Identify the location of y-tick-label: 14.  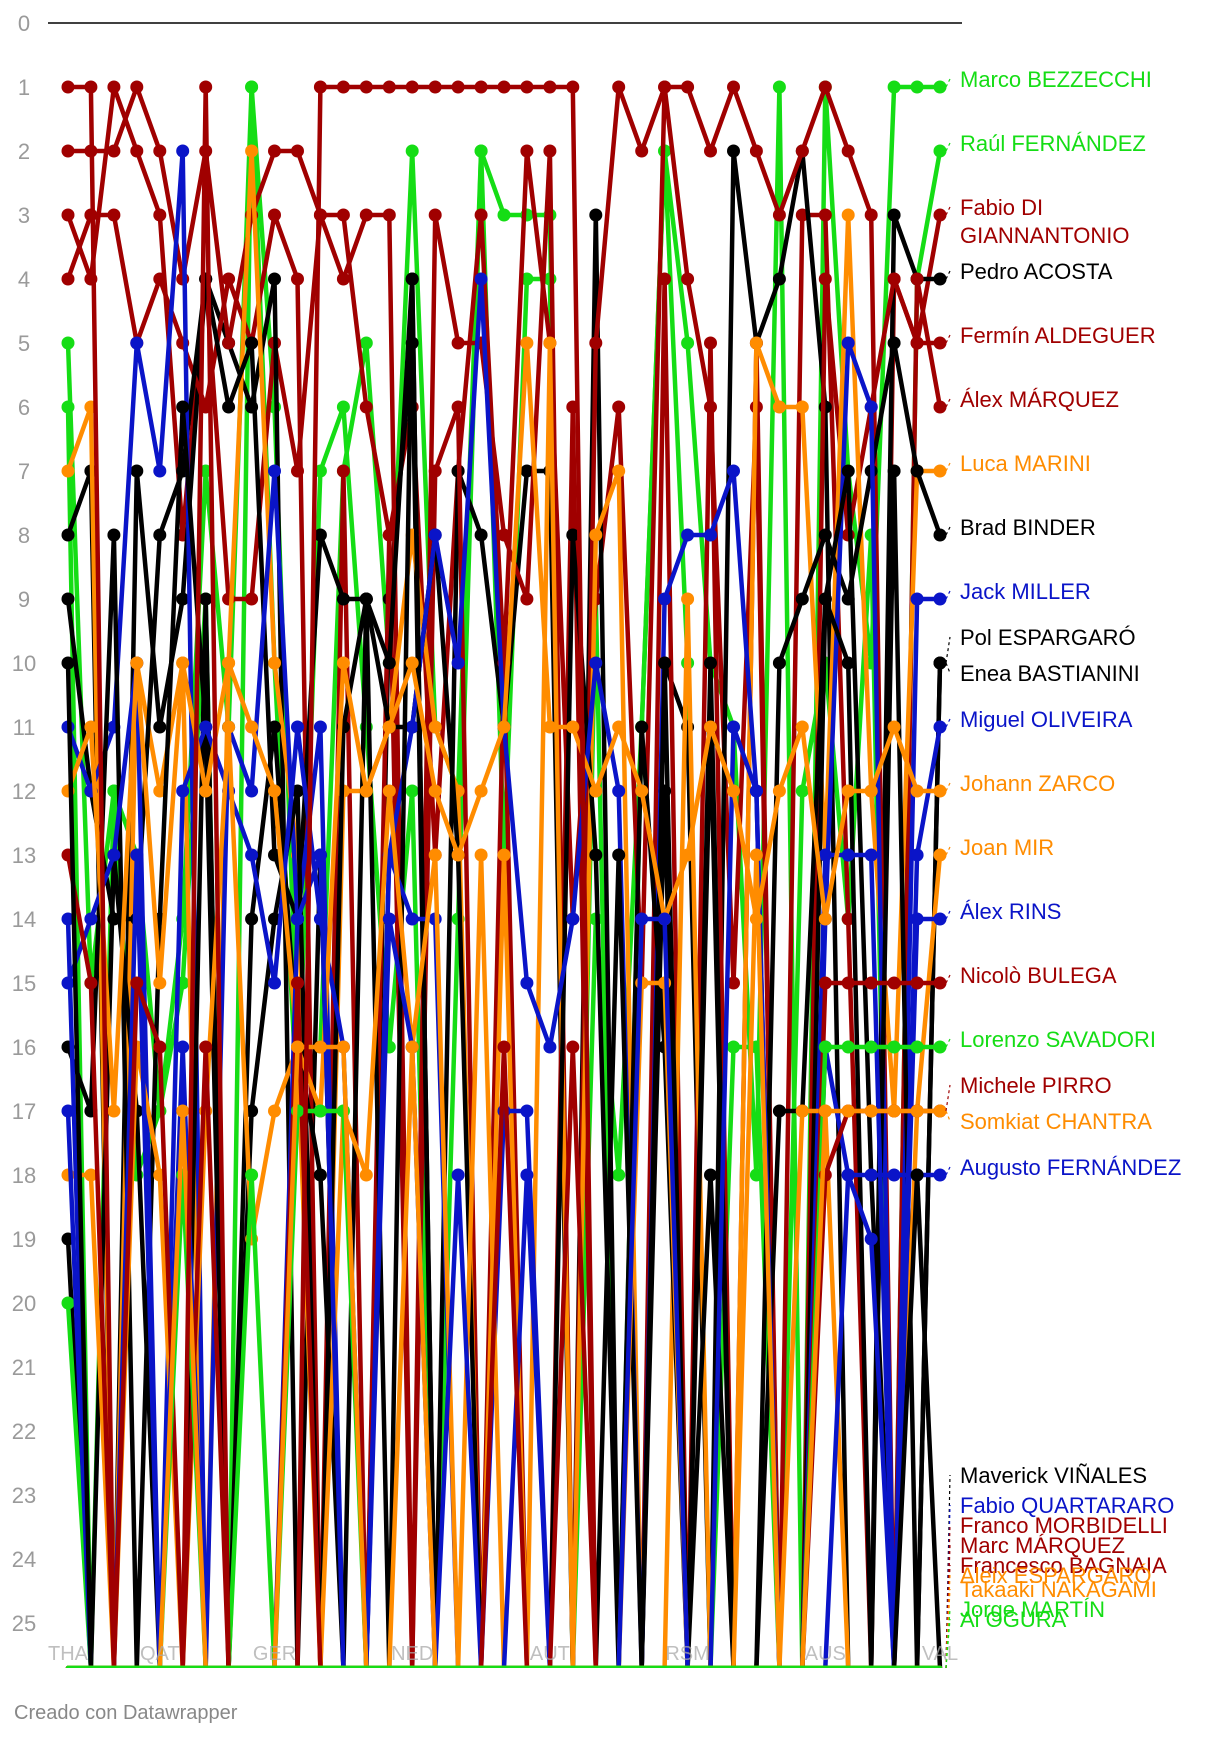
(24, 919).